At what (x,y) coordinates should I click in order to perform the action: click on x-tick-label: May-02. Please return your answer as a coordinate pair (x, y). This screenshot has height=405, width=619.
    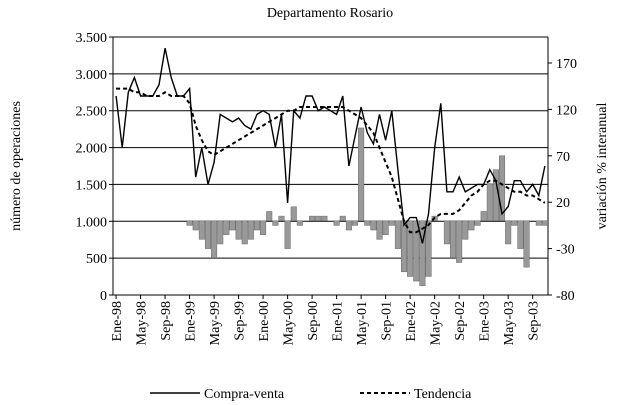
    Looking at the image, I should click on (436, 323).